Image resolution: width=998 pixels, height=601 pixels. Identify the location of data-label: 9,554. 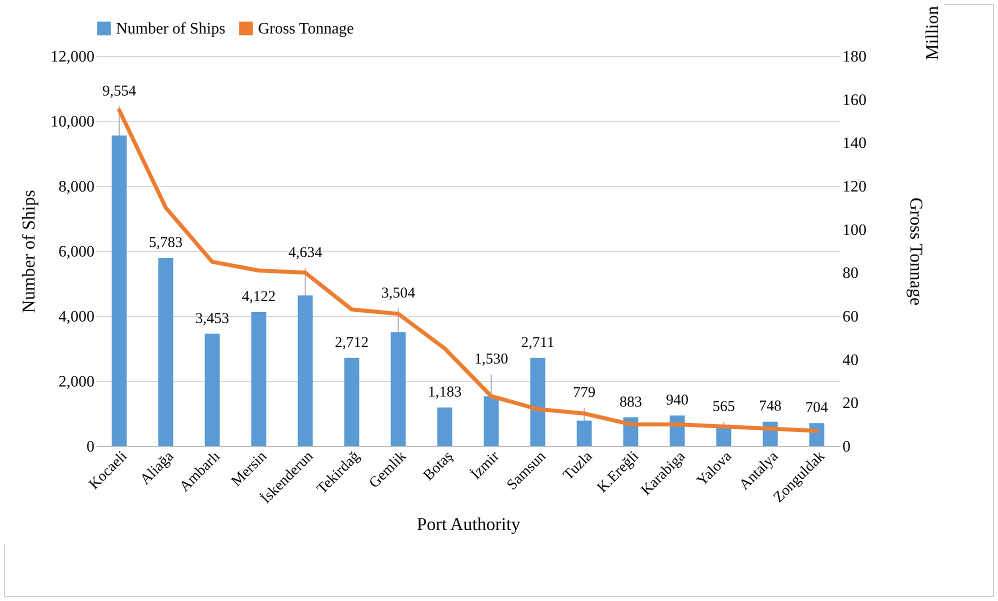
(119, 91).